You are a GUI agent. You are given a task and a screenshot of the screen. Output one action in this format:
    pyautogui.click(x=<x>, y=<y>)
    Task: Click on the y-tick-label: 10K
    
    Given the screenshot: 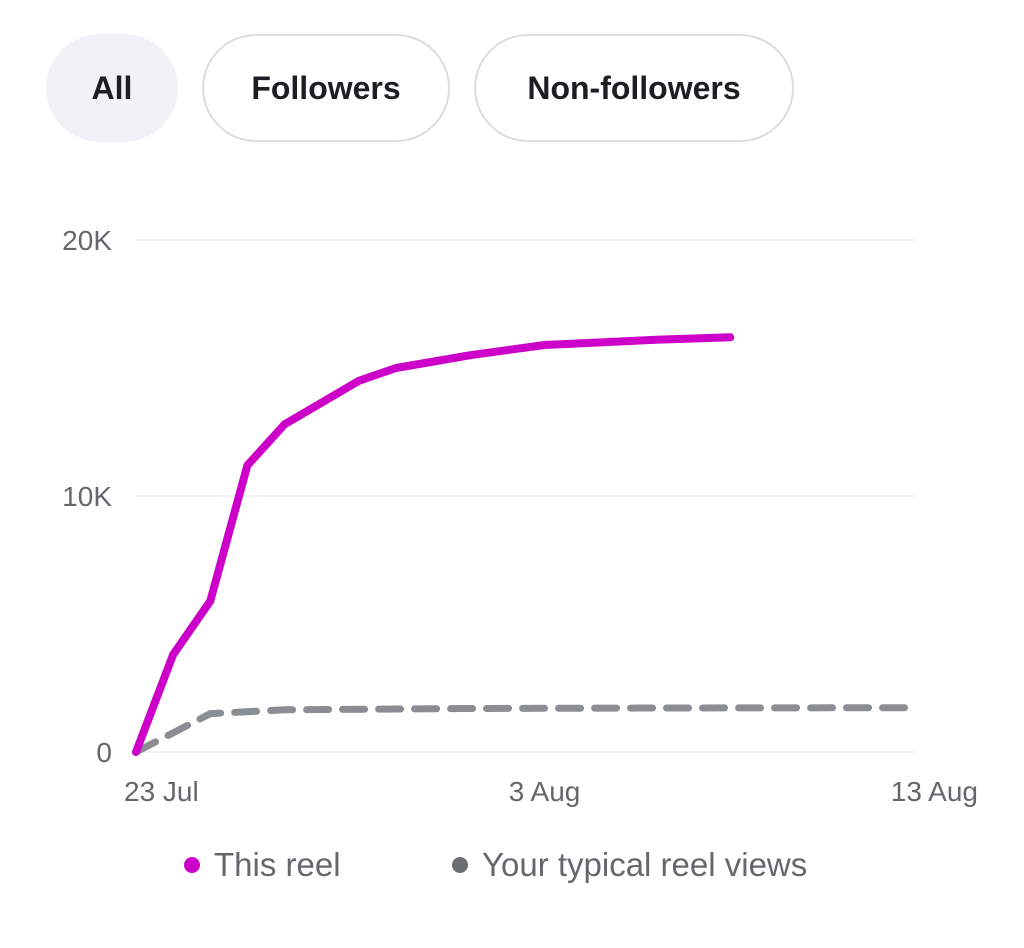 What is the action you would take?
    pyautogui.click(x=87, y=496)
    